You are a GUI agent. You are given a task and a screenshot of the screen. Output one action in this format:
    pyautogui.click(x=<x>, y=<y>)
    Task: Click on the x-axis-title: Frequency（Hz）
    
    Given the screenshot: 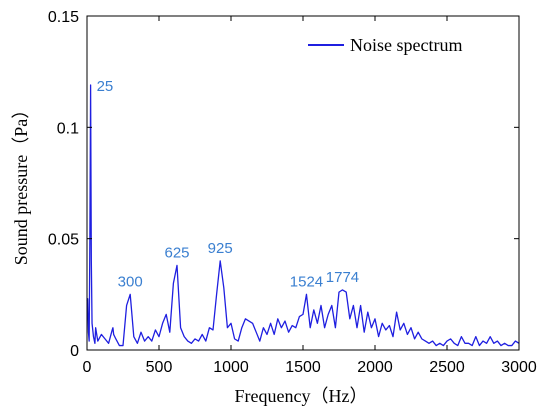 What is the action you would take?
    pyautogui.click(x=301, y=396)
    